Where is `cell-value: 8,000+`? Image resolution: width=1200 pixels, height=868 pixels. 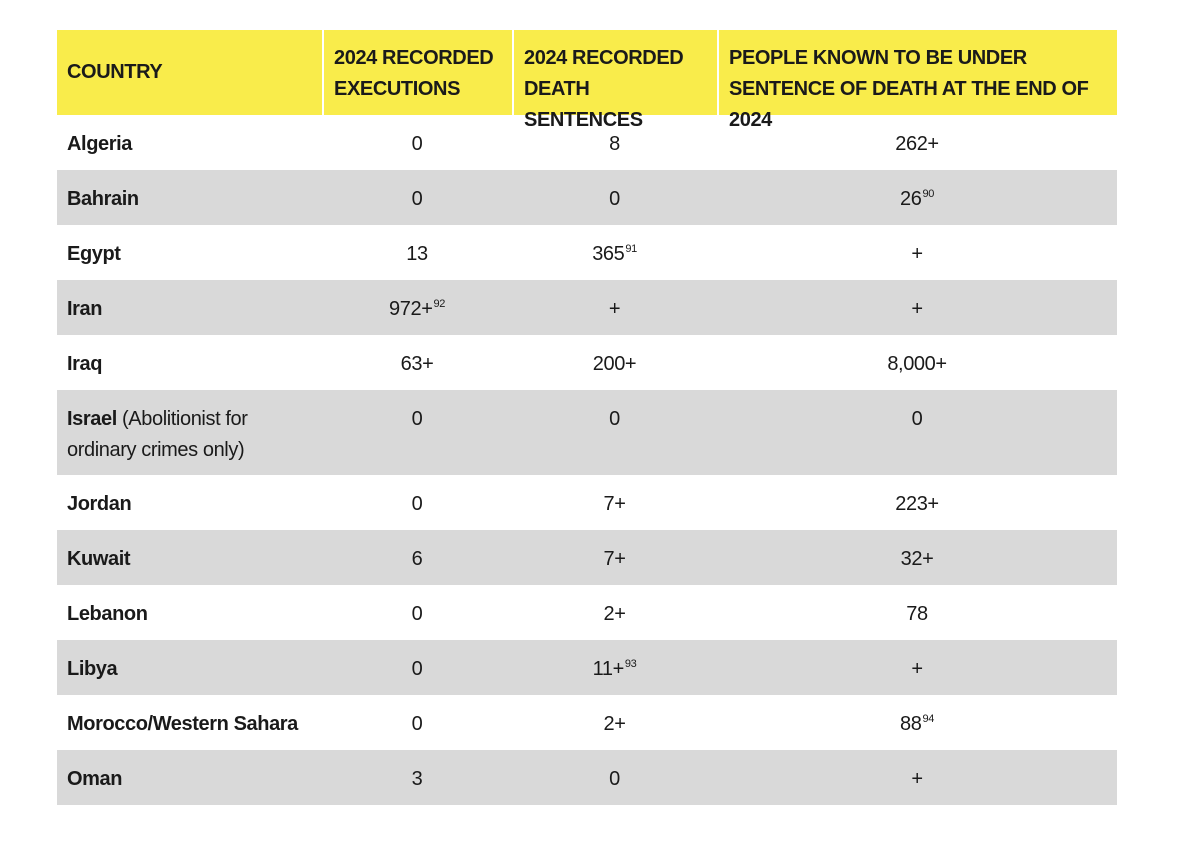 cell-value: 8,000+ is located at coordinates (917, 364).